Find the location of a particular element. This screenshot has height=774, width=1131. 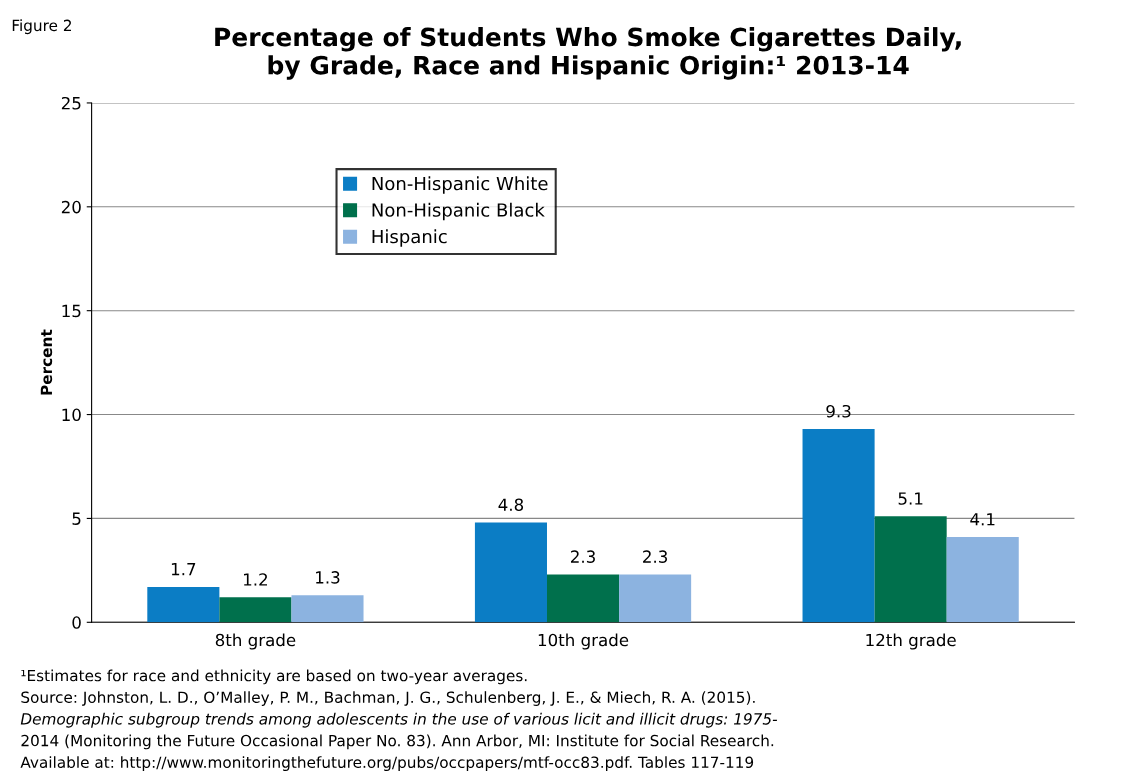

legend-label: Non-Hispanic White is located at coordinates (460, 185).